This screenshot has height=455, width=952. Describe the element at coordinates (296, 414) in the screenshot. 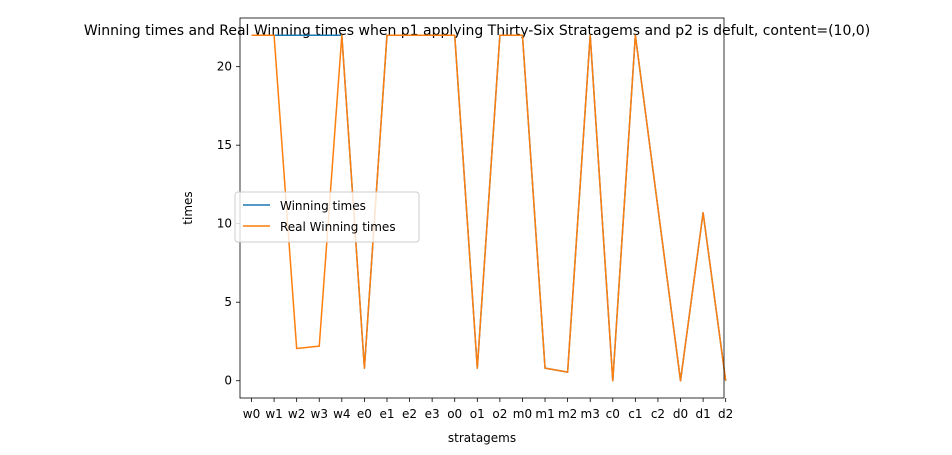

I see `x-tick-label: w2` at that location.